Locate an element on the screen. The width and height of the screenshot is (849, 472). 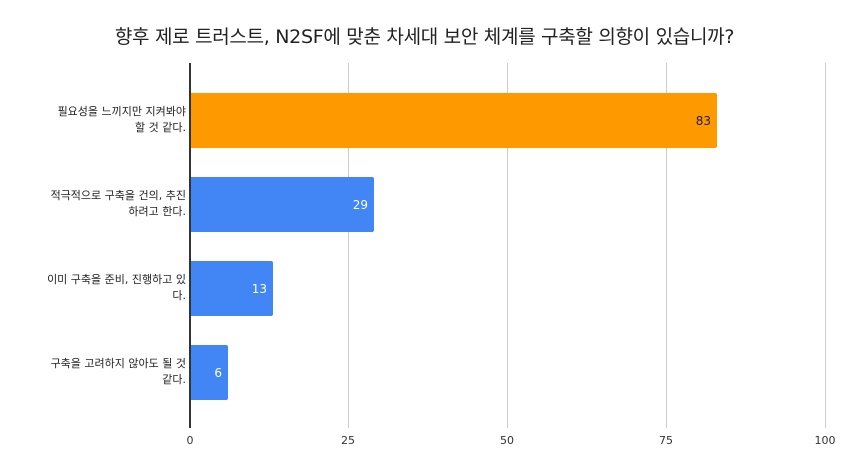
x-tick-25: 25 is located at coordinates (348, 440).